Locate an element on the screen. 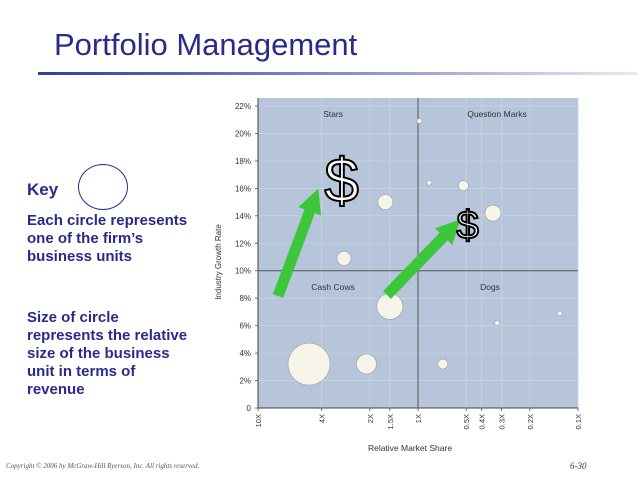 The height and width of the screenshot is (479, 638). y-tick-label: 8% is located at coordinates (245, 298).